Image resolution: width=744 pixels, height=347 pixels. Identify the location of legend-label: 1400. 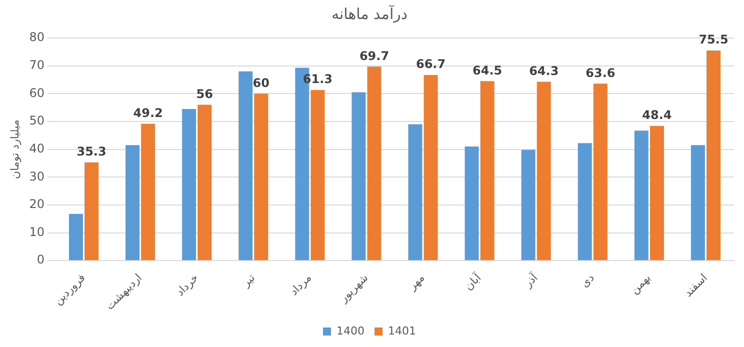
(350, 331).